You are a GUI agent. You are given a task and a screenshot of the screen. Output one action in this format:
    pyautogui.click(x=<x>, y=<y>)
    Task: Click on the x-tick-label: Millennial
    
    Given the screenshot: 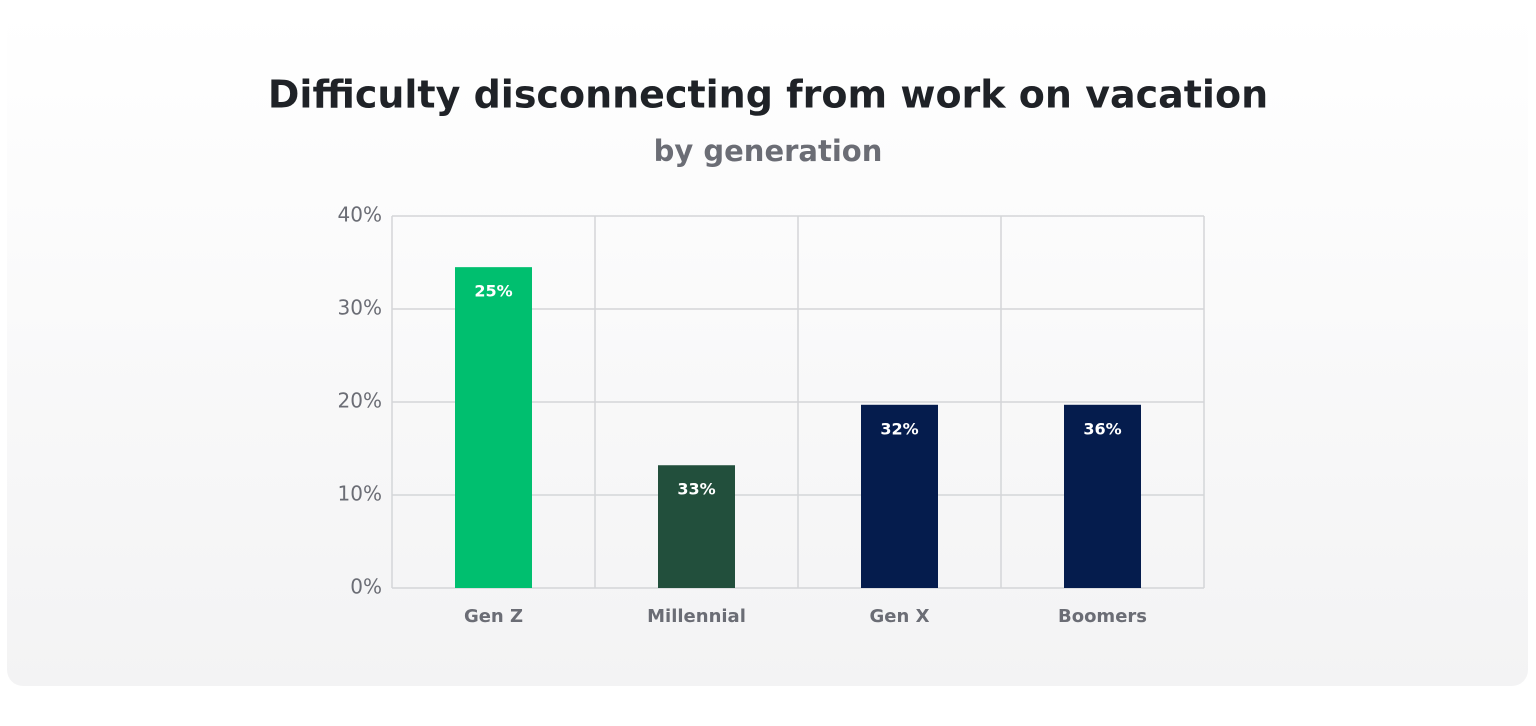 What is the action you would take?
    pyautogui.click(x=696, y=616)
    